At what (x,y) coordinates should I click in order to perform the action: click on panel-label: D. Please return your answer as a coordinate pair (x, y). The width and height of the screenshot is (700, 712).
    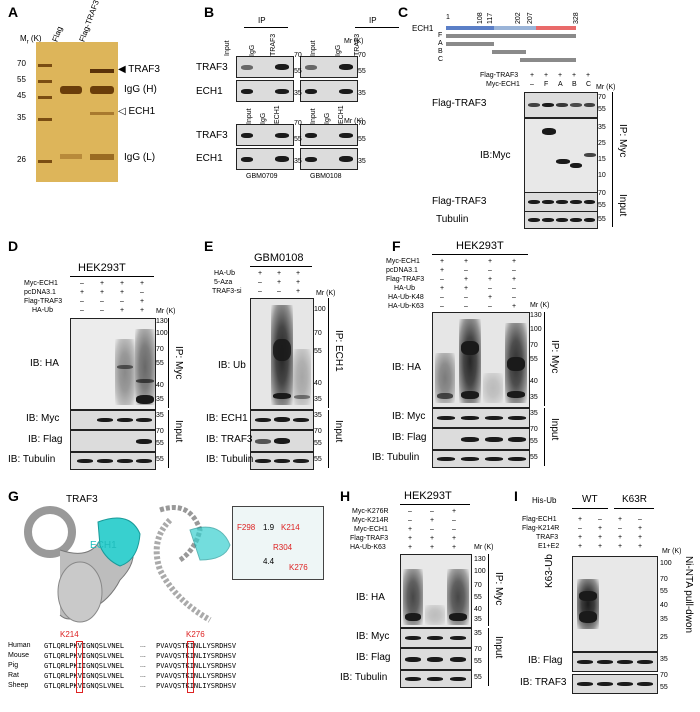
    Looking at the image, I should click on (13, 246).